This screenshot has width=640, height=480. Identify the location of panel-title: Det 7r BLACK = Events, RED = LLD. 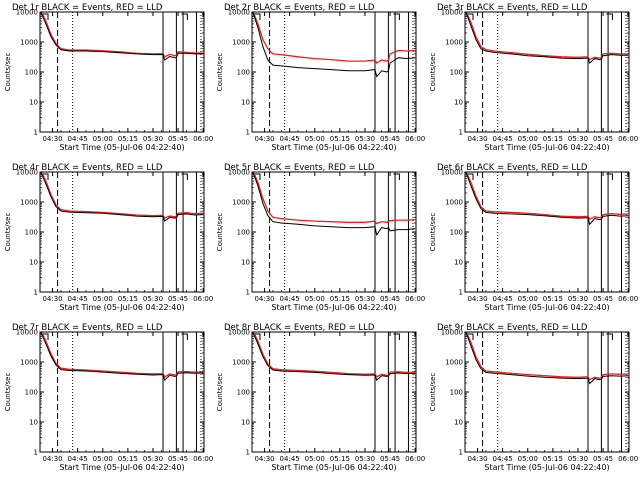
(87, 328).